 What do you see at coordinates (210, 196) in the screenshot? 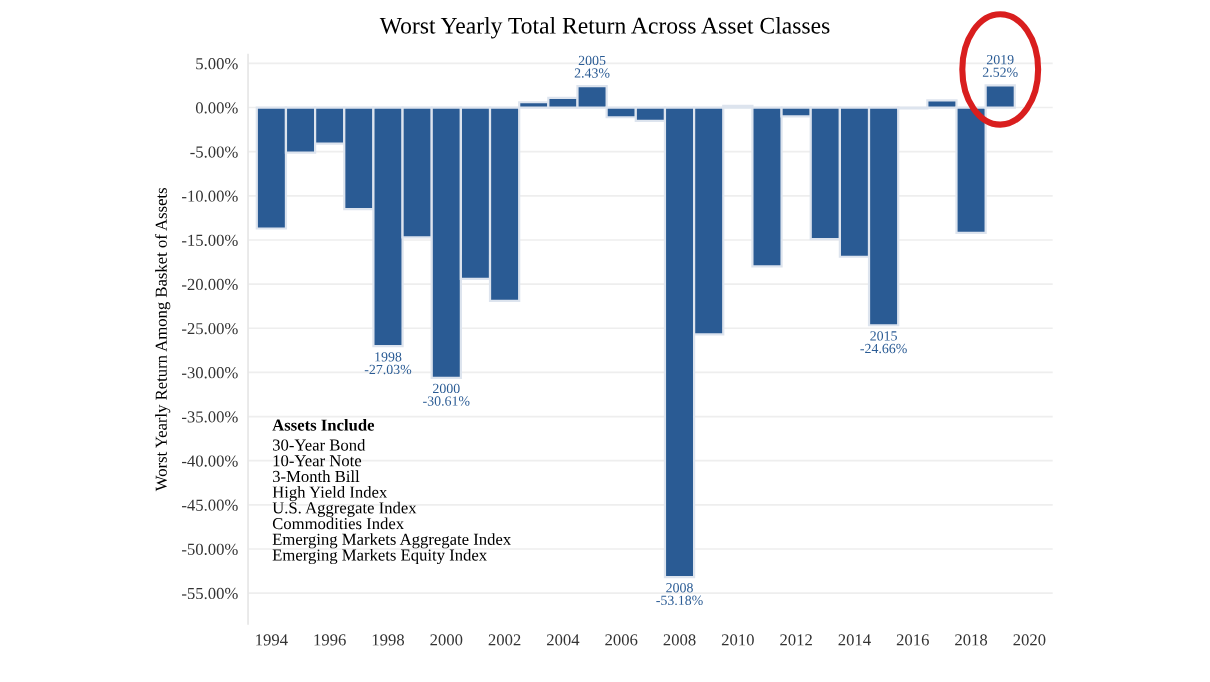
I see `y-tick-label: -10.00%` at bounding box center [210, 196].